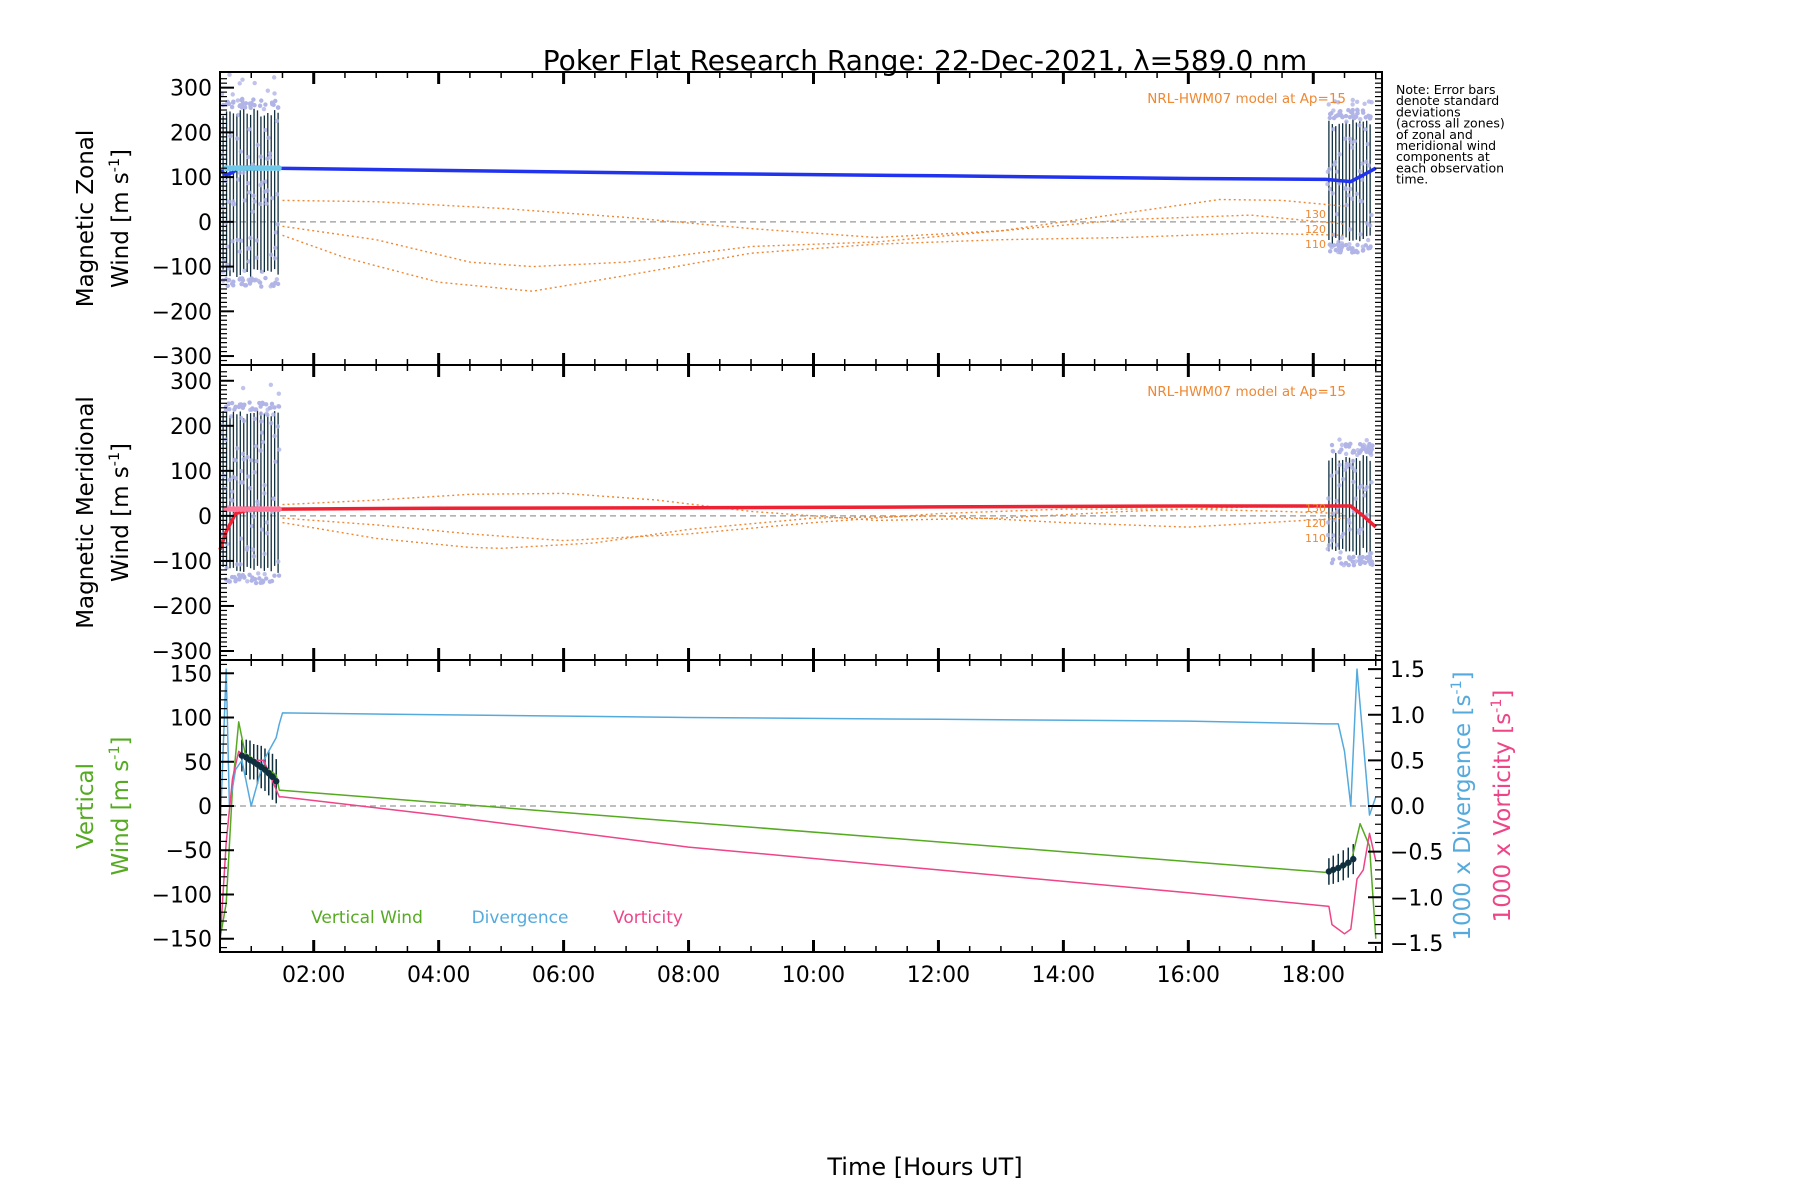 The width and height of the screenshot is (1800, 1200). I want to click on note-line: Note: Error bars, so click(1445, 89).